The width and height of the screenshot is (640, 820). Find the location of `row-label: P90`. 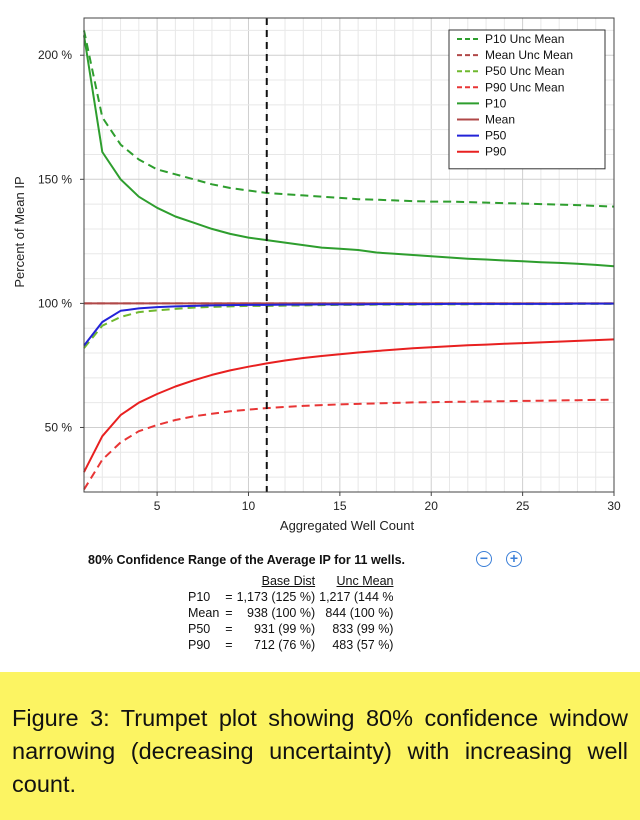

row-label: P90 is located at coordinates (199, 645).